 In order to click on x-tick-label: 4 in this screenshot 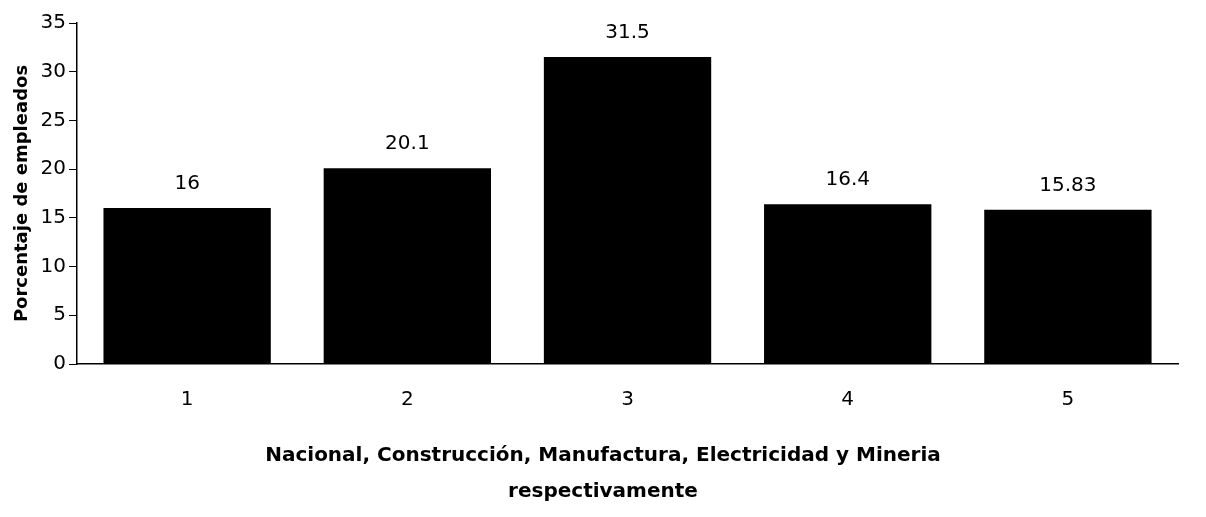, I will do `click(848, 398)`.